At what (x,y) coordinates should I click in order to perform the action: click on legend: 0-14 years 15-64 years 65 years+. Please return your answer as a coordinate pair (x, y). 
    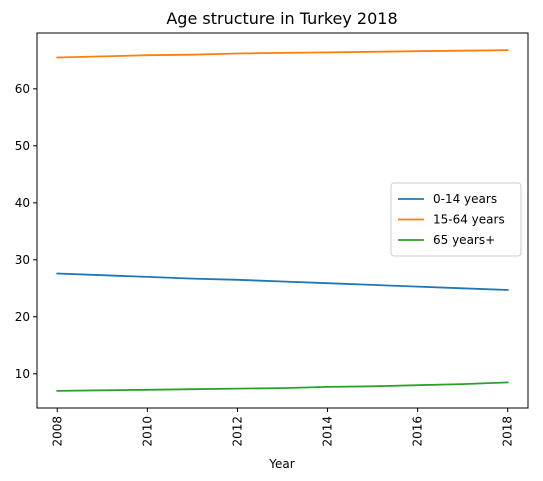
    Looking at the image, I should click on (456, 219).